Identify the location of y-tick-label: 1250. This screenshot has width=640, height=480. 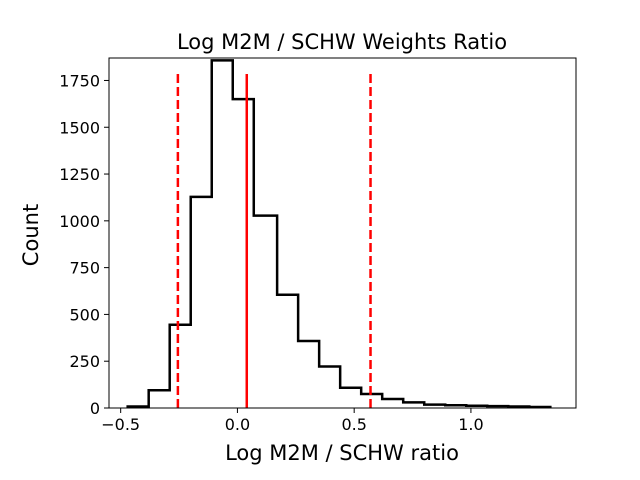
(79, 174).